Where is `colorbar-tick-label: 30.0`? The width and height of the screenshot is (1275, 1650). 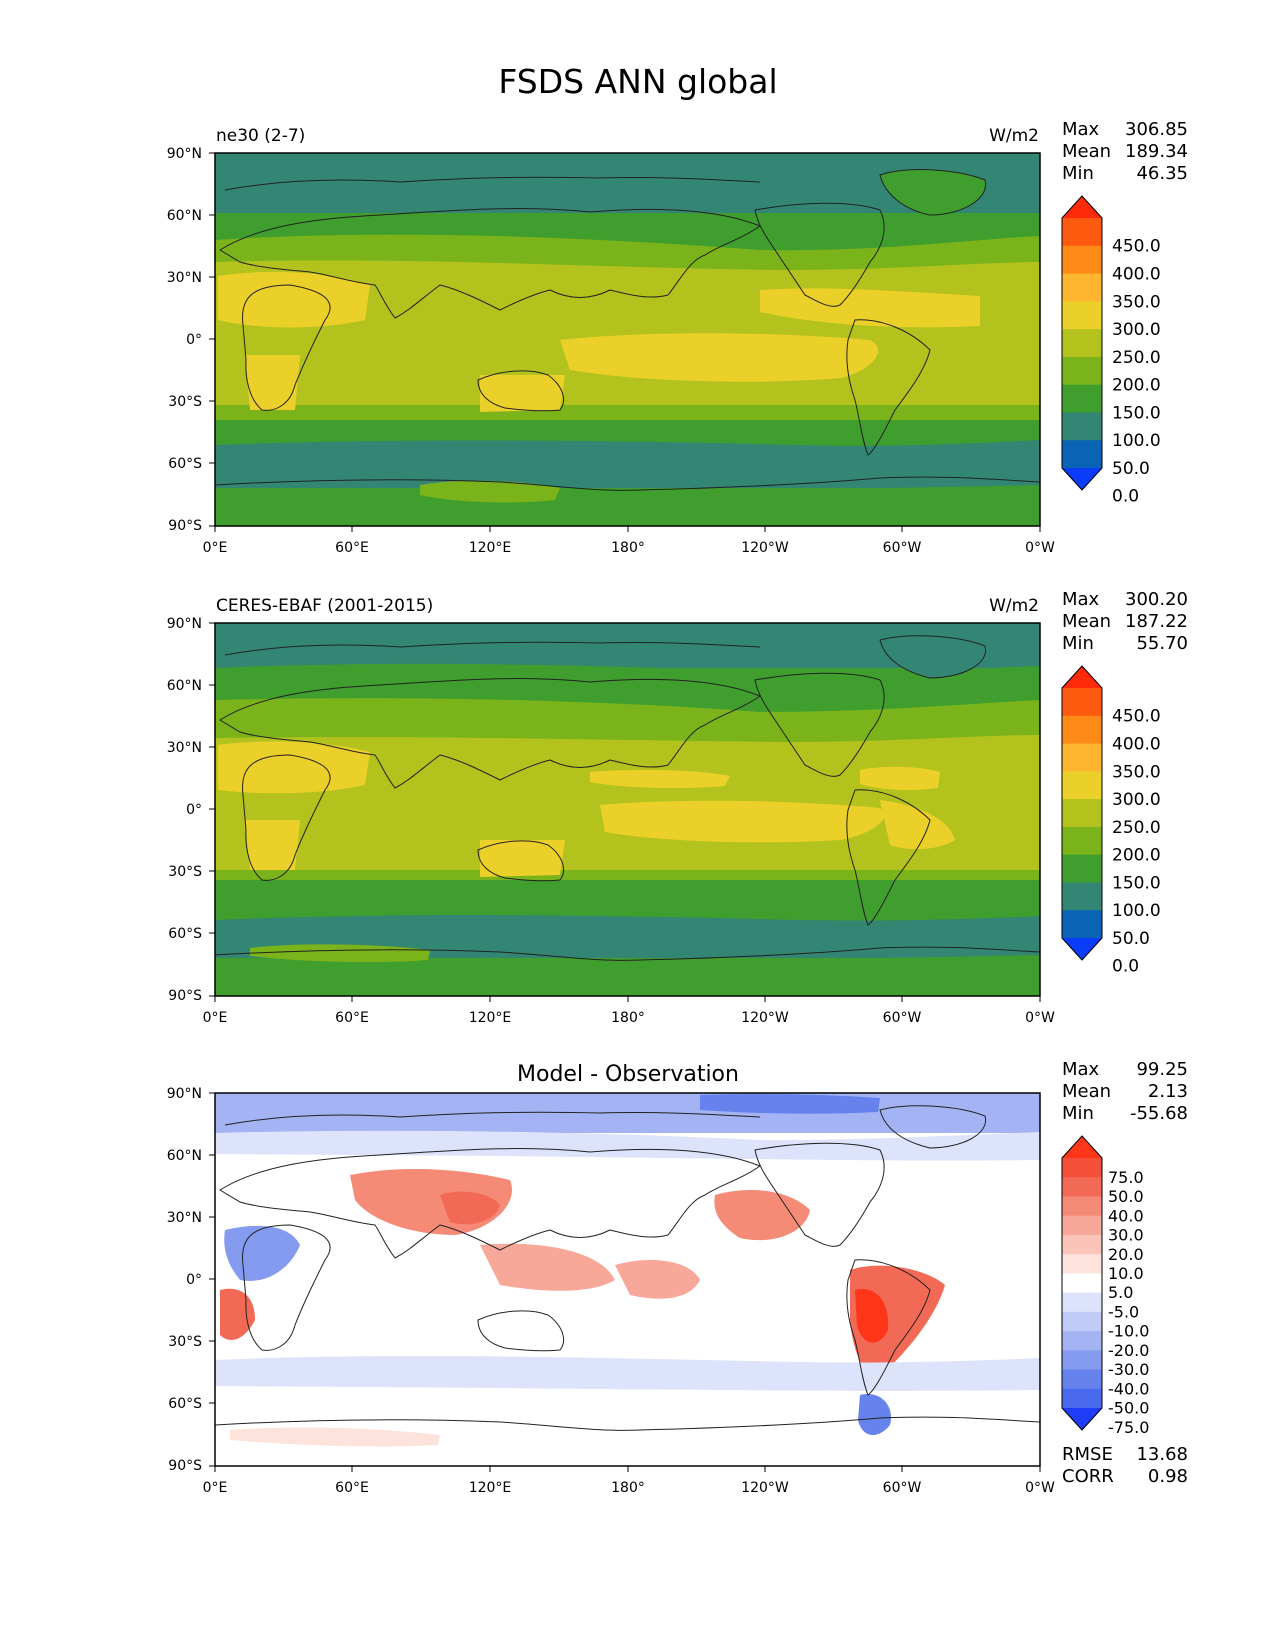 colorbar-tick-label: 30.0 is located at coordinates (1126, 1235).